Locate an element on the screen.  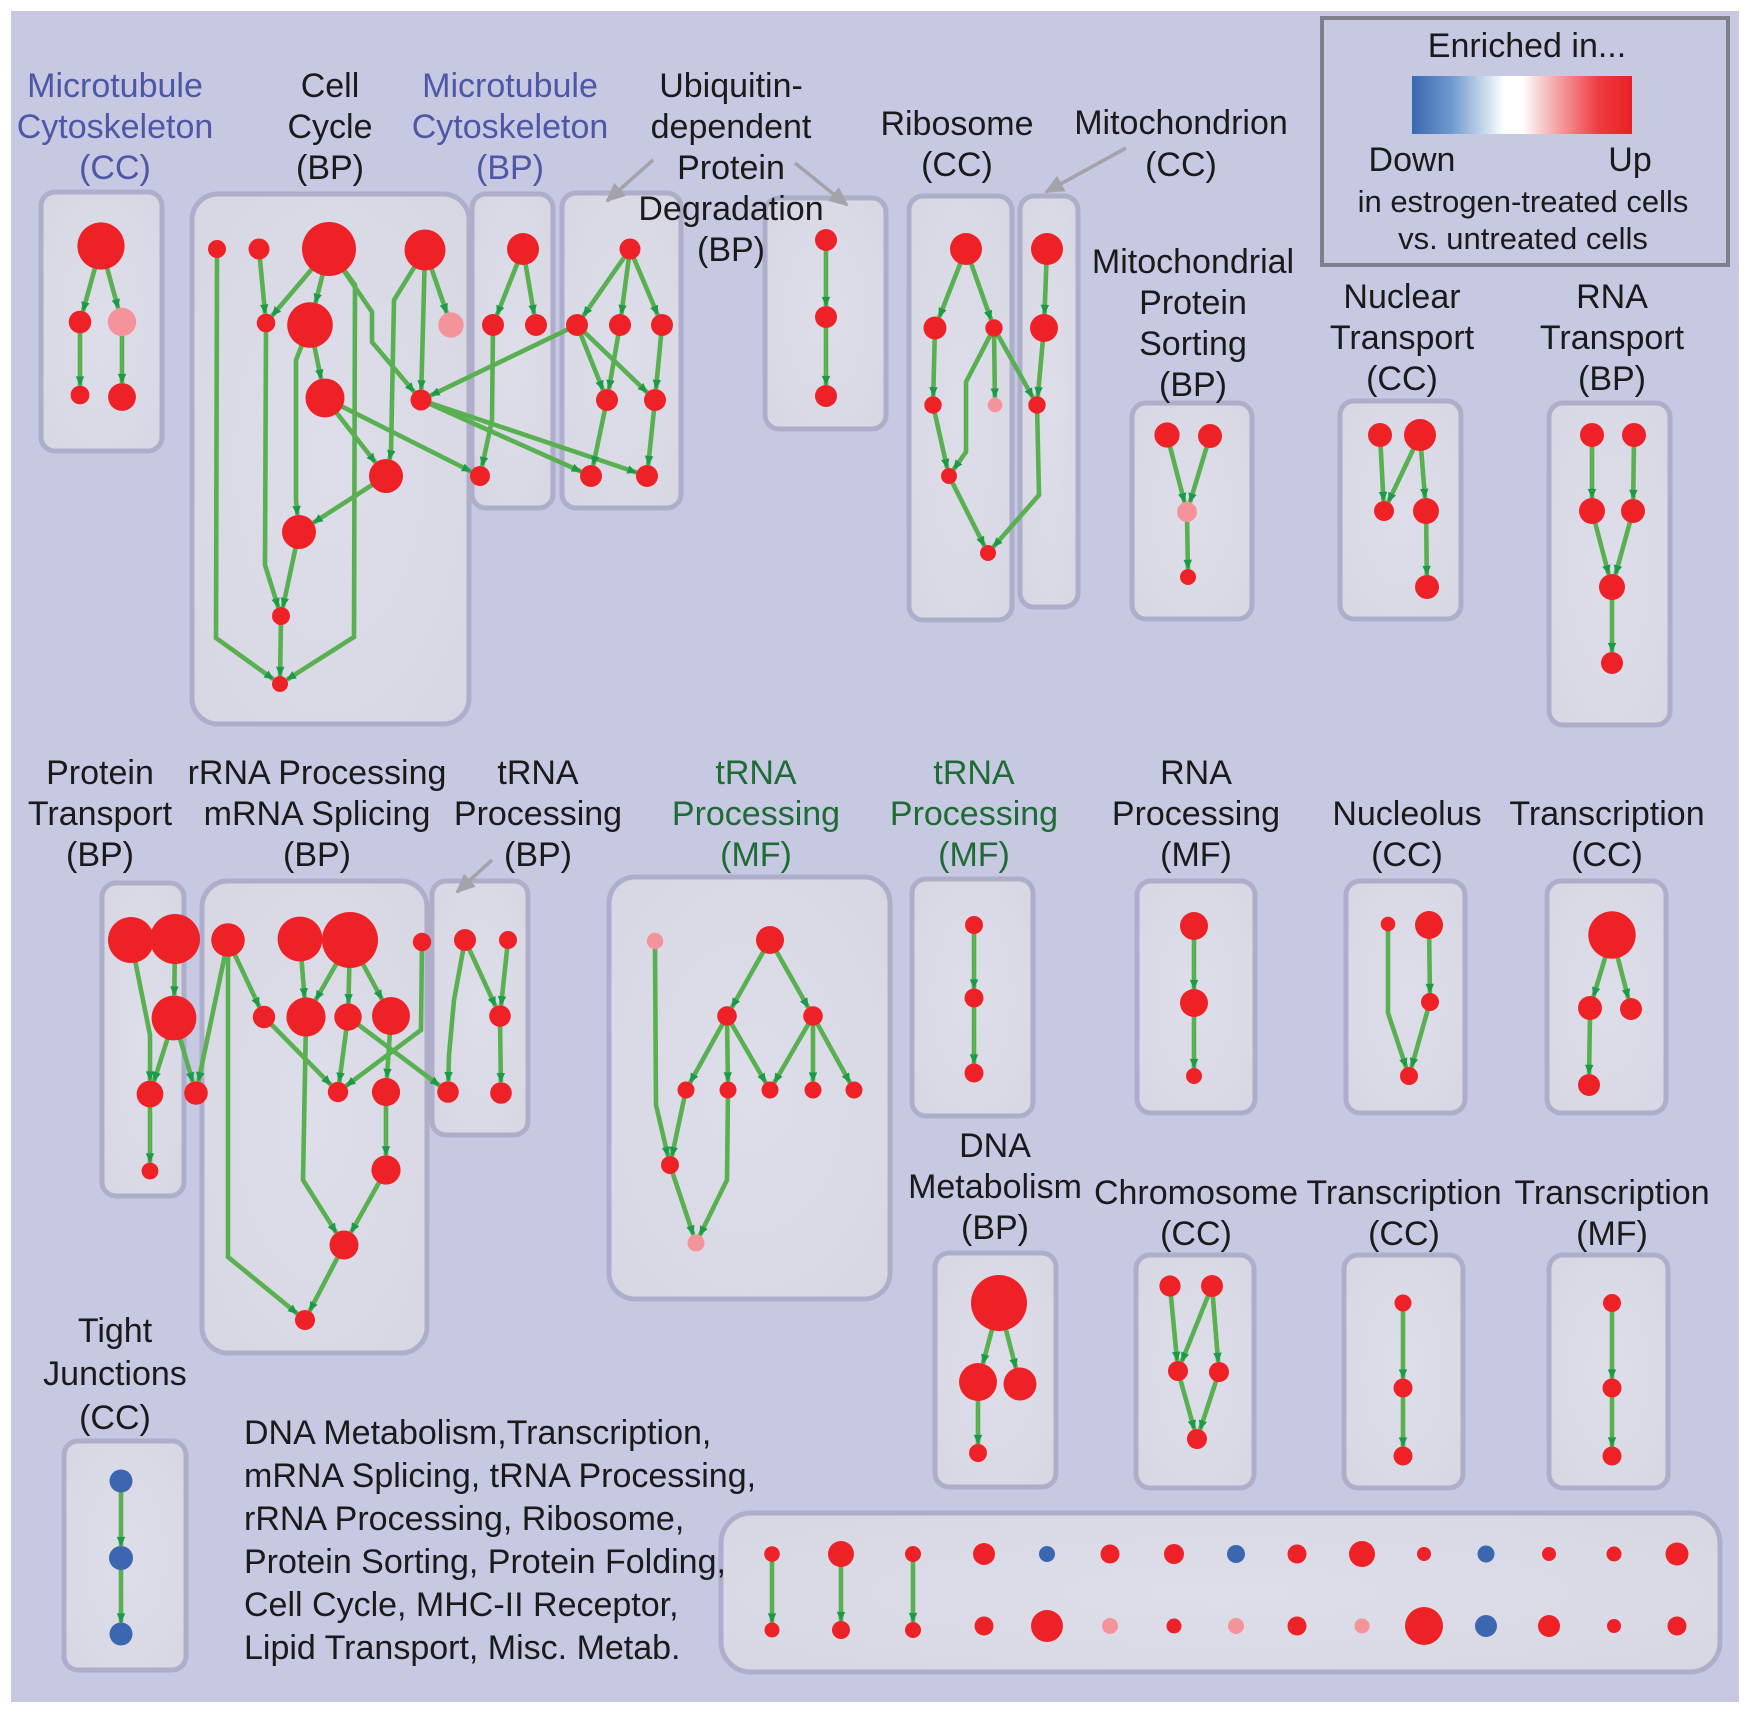
svg-text: Cell Cycle, MHC-II Receptor, is located at coordinates (461, 1605).